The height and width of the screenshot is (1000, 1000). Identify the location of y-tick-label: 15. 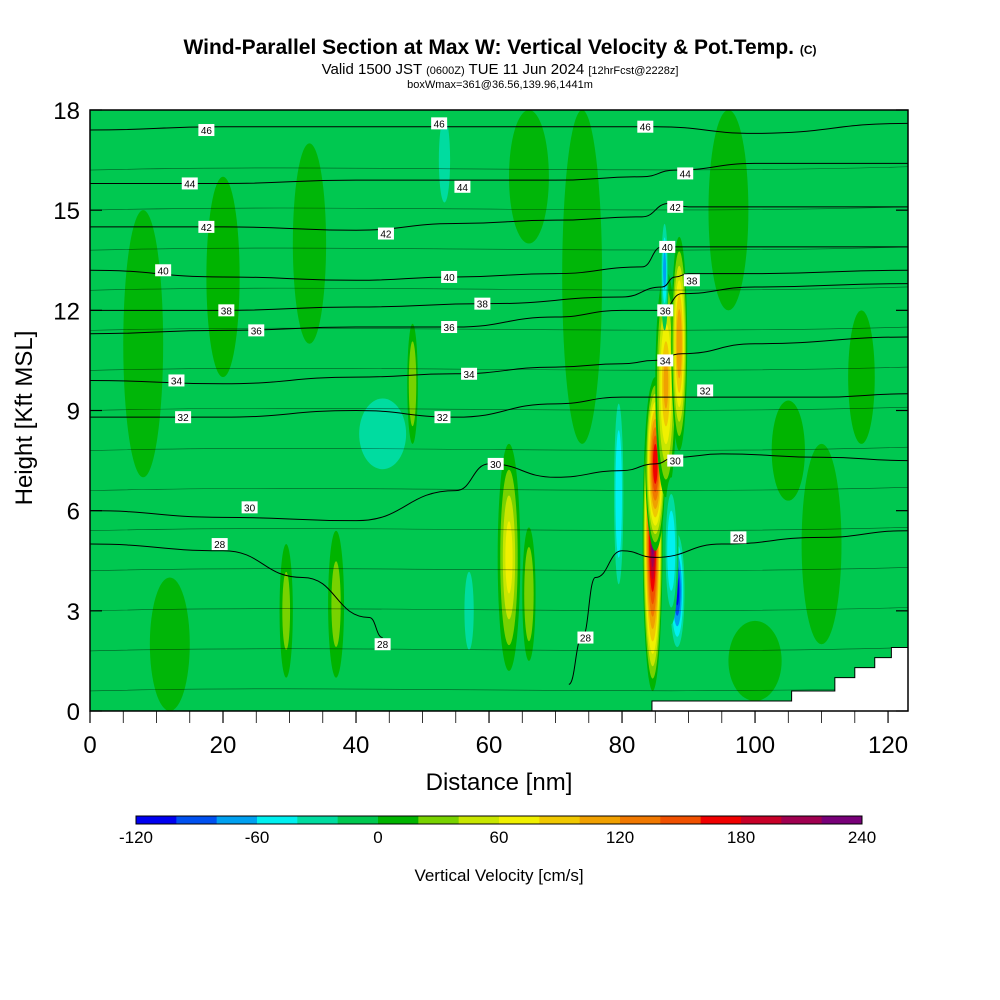
(66, 211).